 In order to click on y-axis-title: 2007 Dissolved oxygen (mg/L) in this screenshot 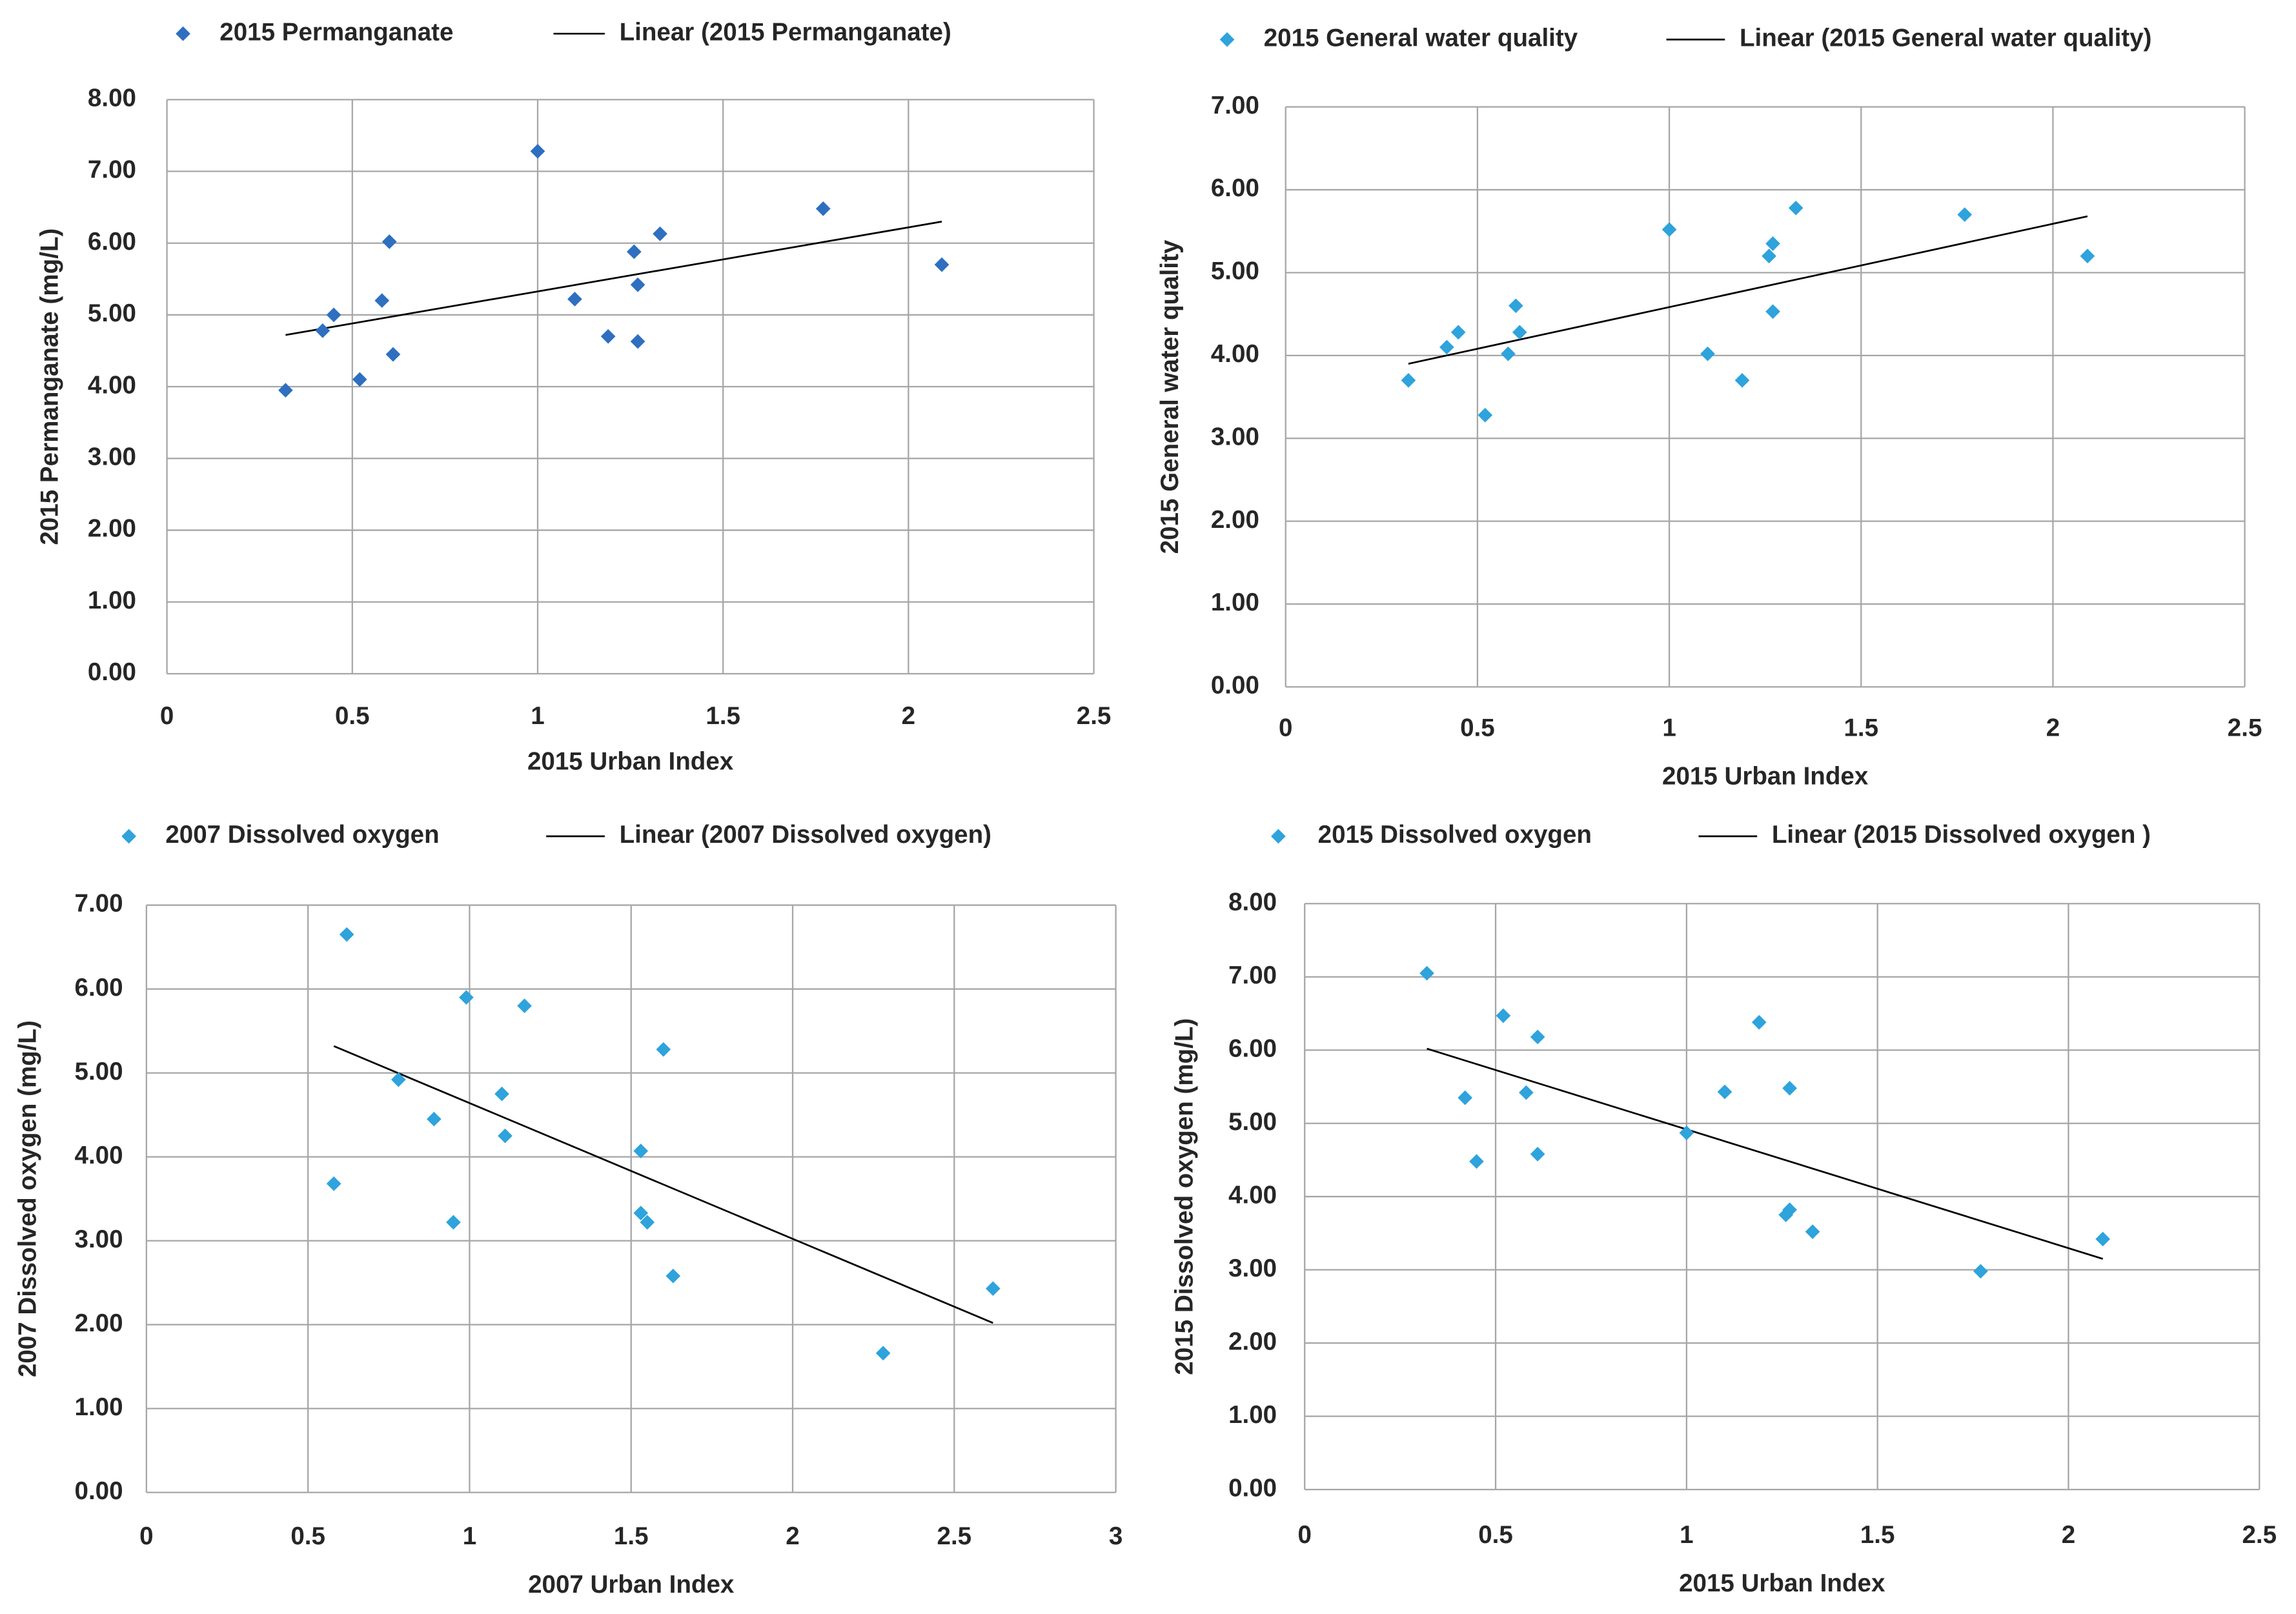, I will do `click(28, 1198)`.